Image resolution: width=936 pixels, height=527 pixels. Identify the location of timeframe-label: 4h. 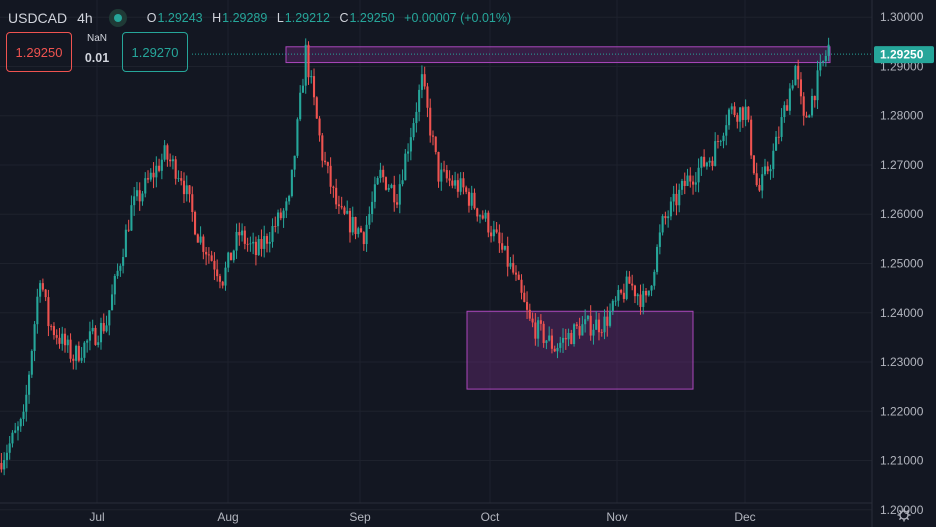
(85, 18).